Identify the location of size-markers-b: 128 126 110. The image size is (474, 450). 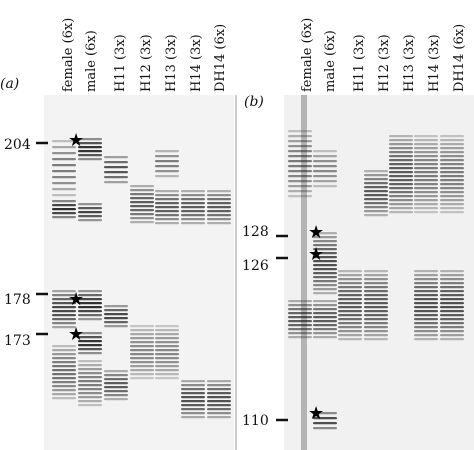
(265, 326).